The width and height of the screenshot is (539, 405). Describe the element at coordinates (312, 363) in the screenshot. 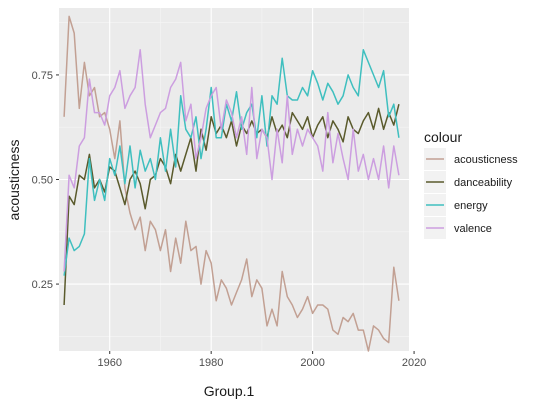

I see `x-tick-label: 2000` at that location.